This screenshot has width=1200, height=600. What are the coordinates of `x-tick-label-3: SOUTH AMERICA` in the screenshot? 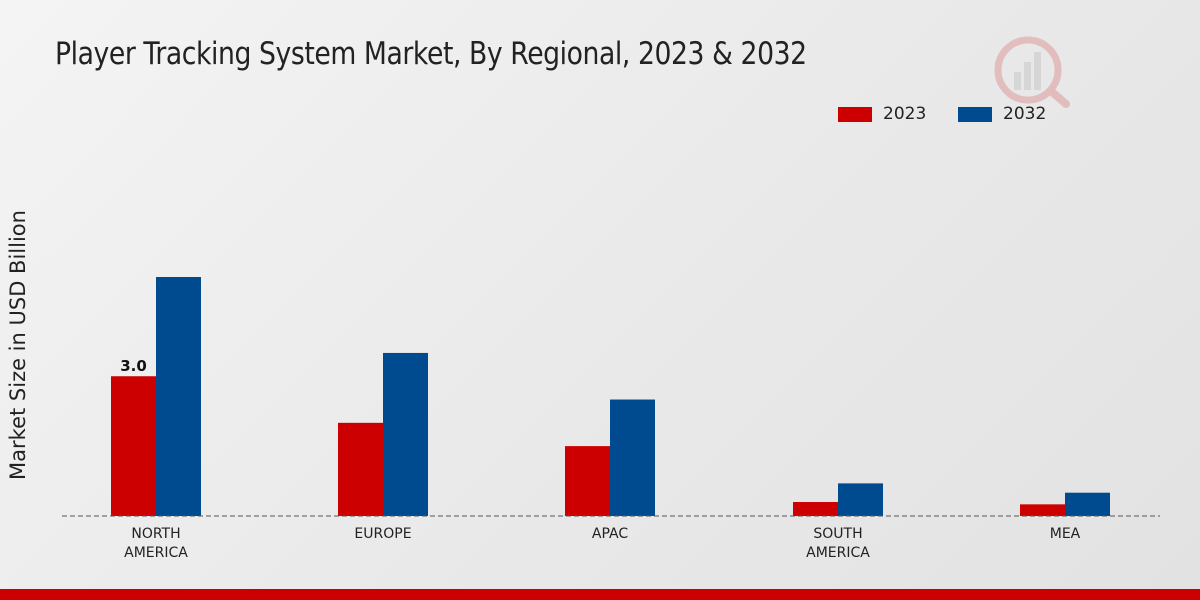 It's located at (838, 543).